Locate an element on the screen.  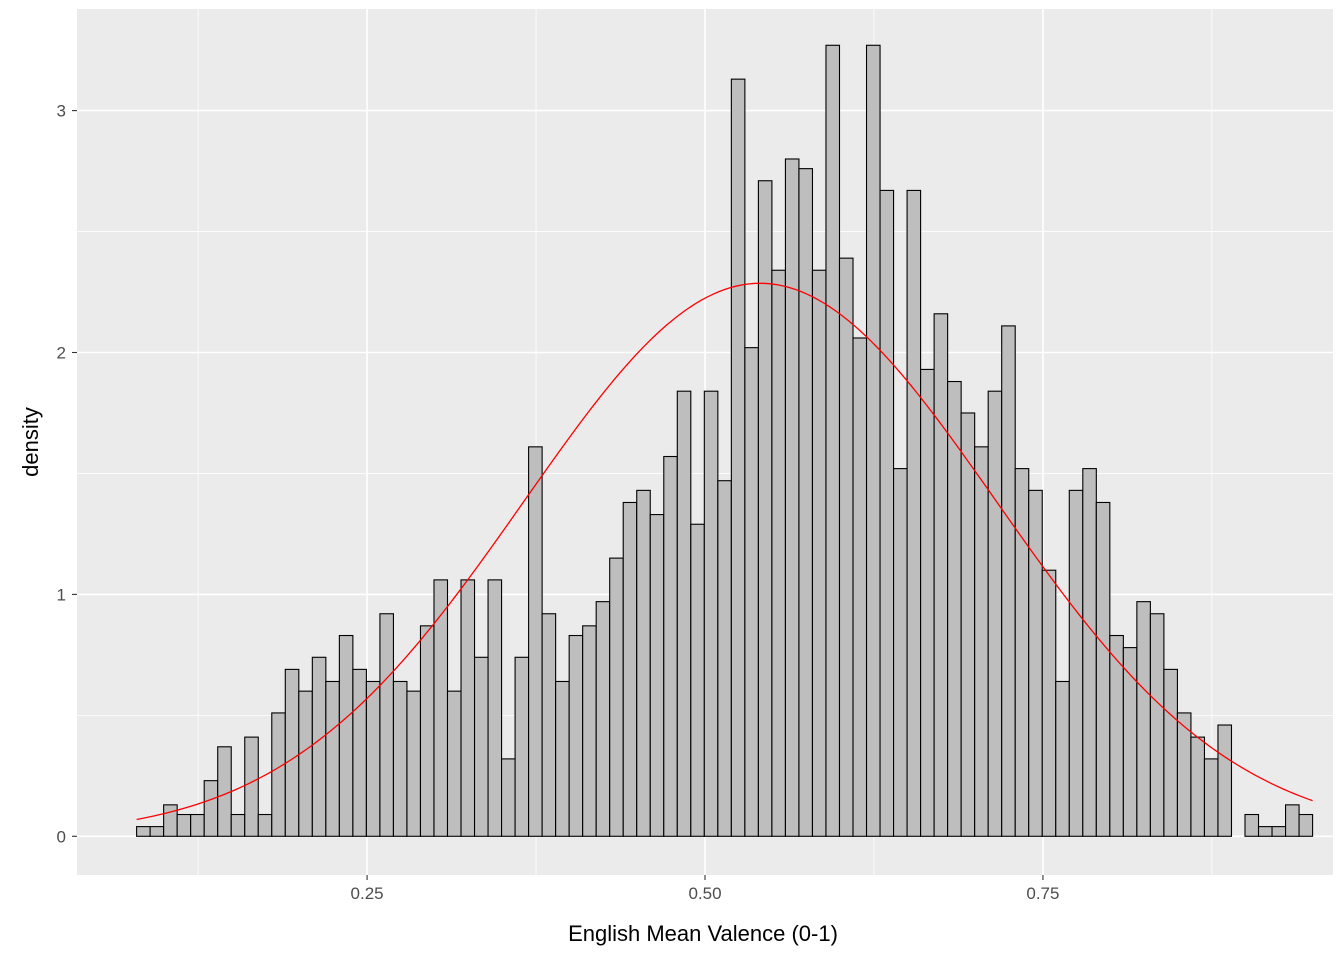
x-tick-label: 0.25 is located at coordinates (367, 893).